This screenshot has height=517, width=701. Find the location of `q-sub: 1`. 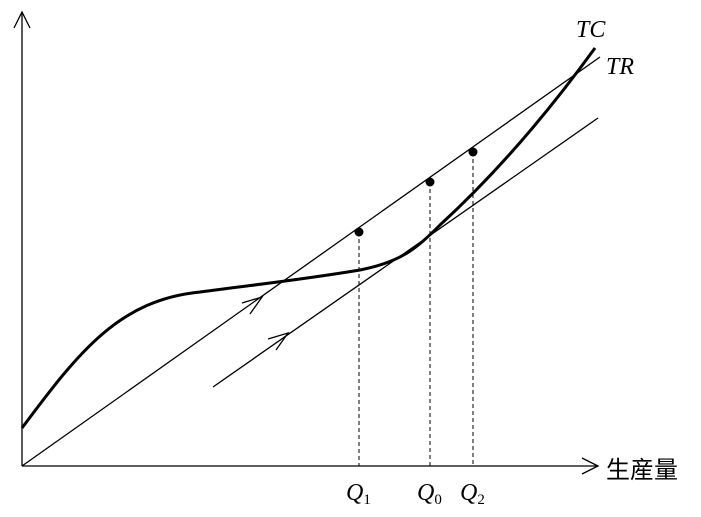

q-sub: 1 is located at coordinates (367, 500).